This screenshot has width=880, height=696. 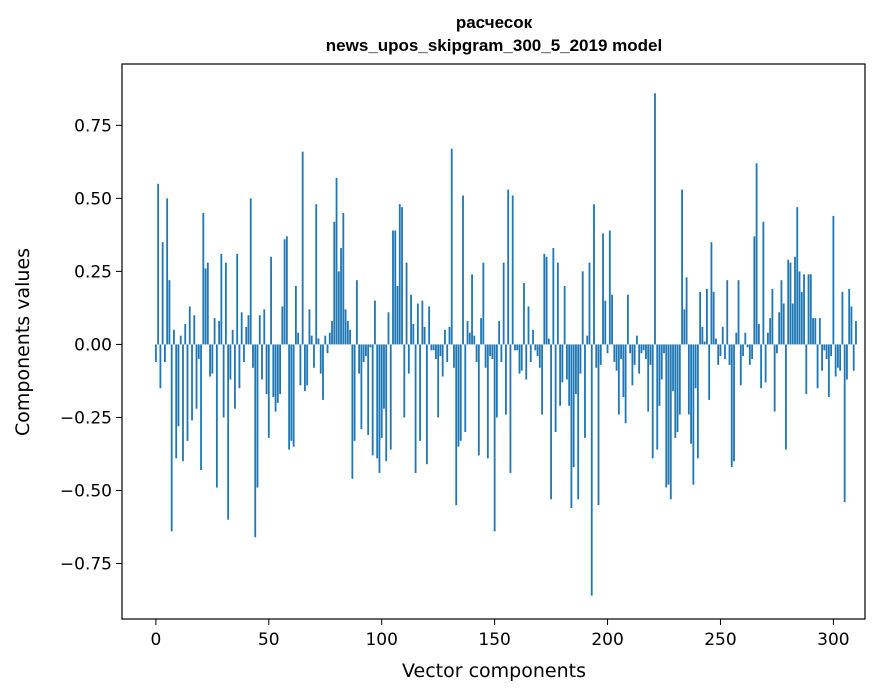 What do you see at coordinates (155, 640) in the screenshot?
I see `x-tick-label: 0` at bounding box center [155, 640].